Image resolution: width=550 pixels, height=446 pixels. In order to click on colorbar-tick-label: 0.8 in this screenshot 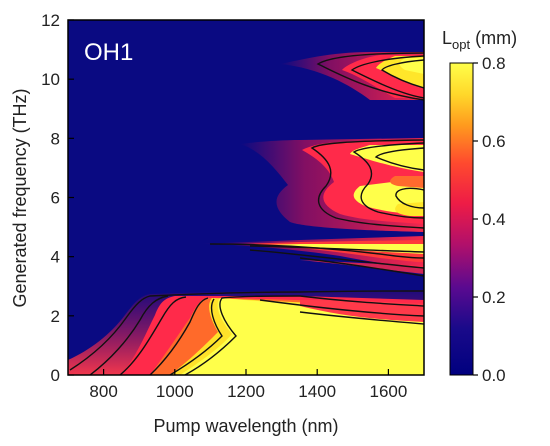, I will do `click(494, 63)`.